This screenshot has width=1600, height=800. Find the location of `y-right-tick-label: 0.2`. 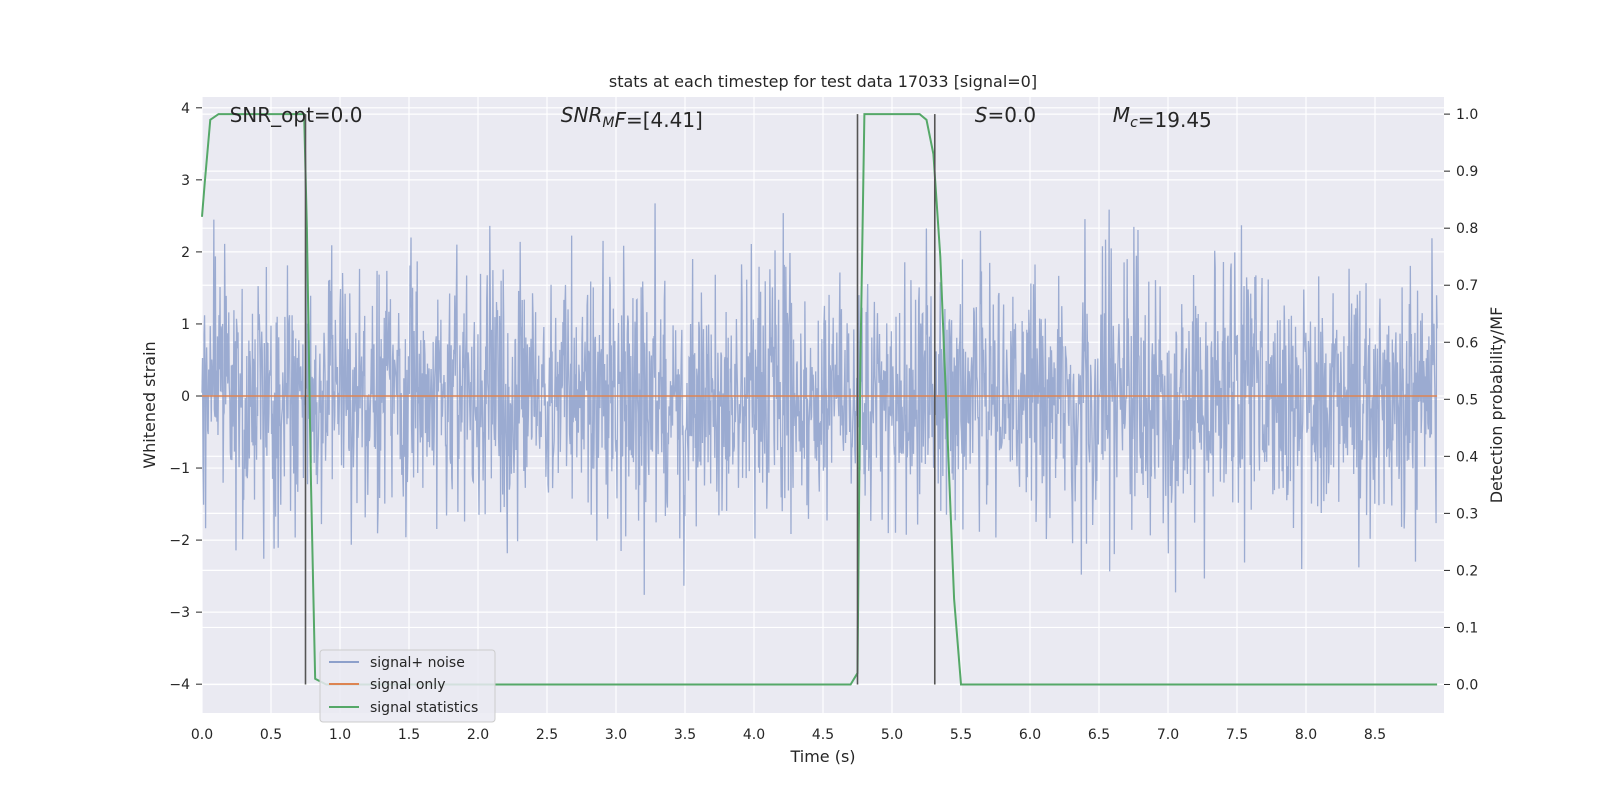

y-right-tick-label: 0.2 is located at coordinates (1467, 571).